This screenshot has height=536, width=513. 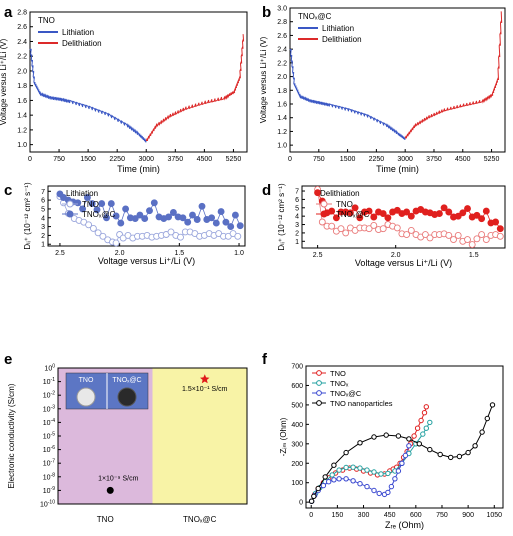 What do you see at coordinates (297, 444) in the screenshot?
I see `y-tick-label: 300` at bounding box center [297, 444].